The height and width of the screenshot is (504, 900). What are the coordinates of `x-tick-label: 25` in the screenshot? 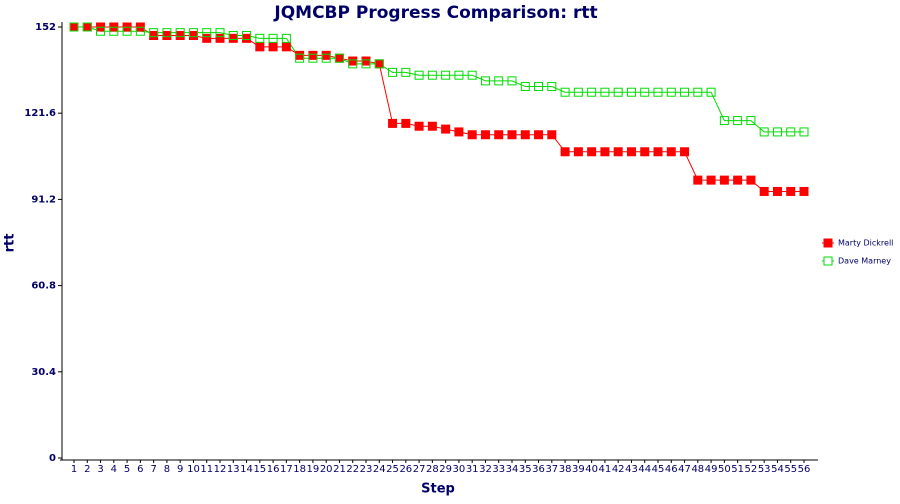 It's located at (392, 469).